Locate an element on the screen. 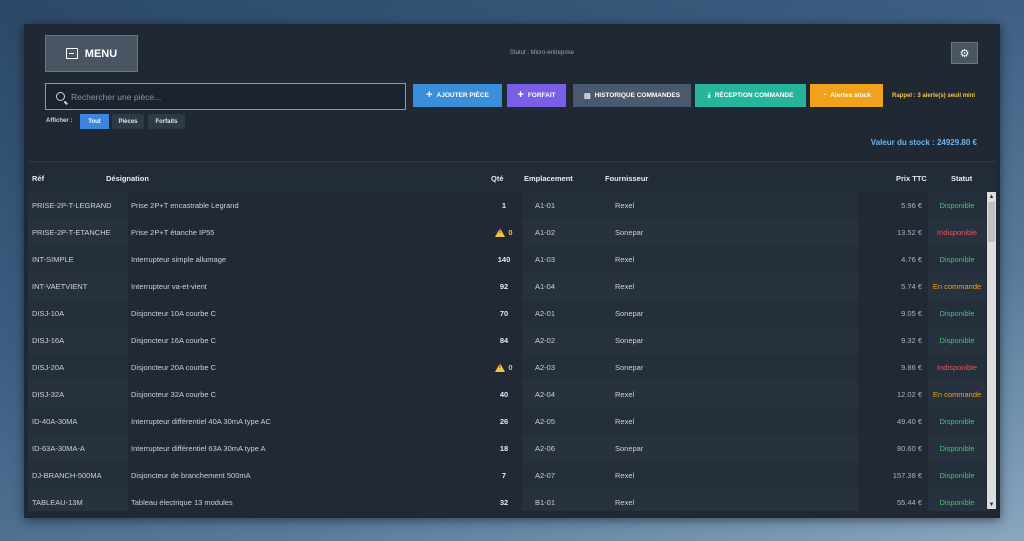 This screenshot has width=1024, height=541. location-value: A1-04 is located at coordinates (545, 286).